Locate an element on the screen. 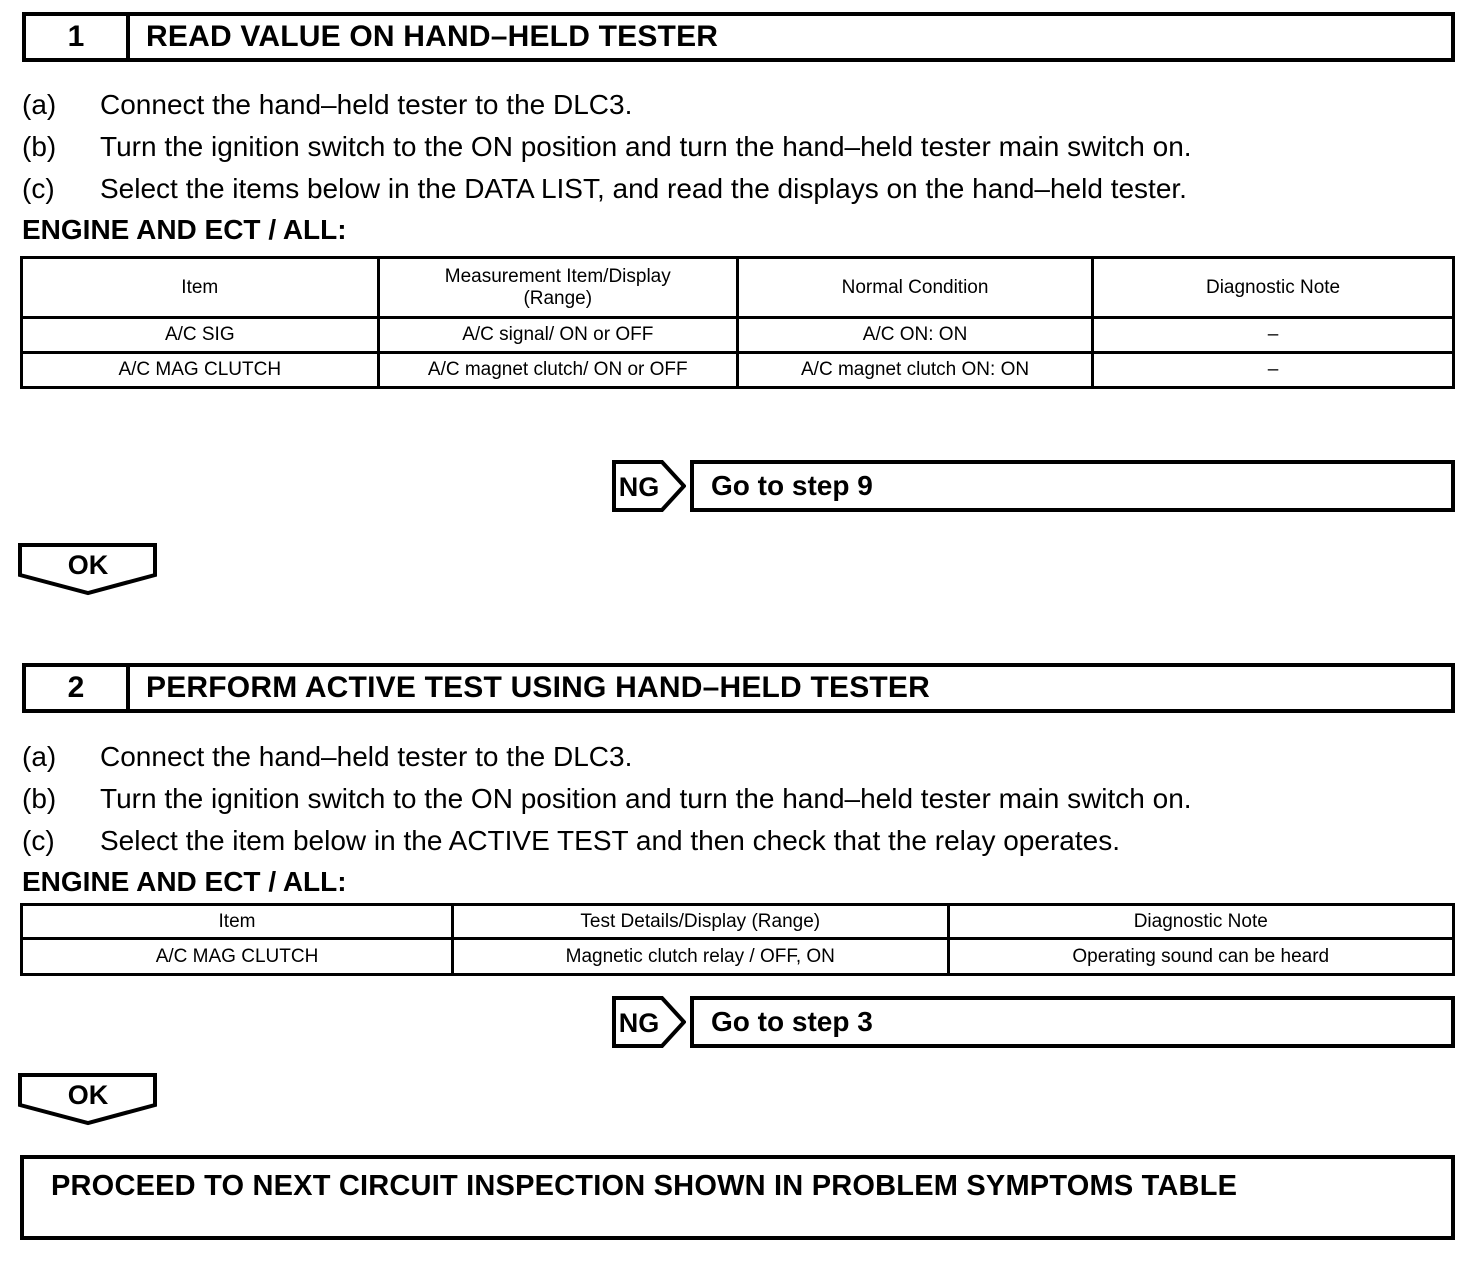  table-2-cell: Operating sound can be heard is located at coordinates (1200, 956).